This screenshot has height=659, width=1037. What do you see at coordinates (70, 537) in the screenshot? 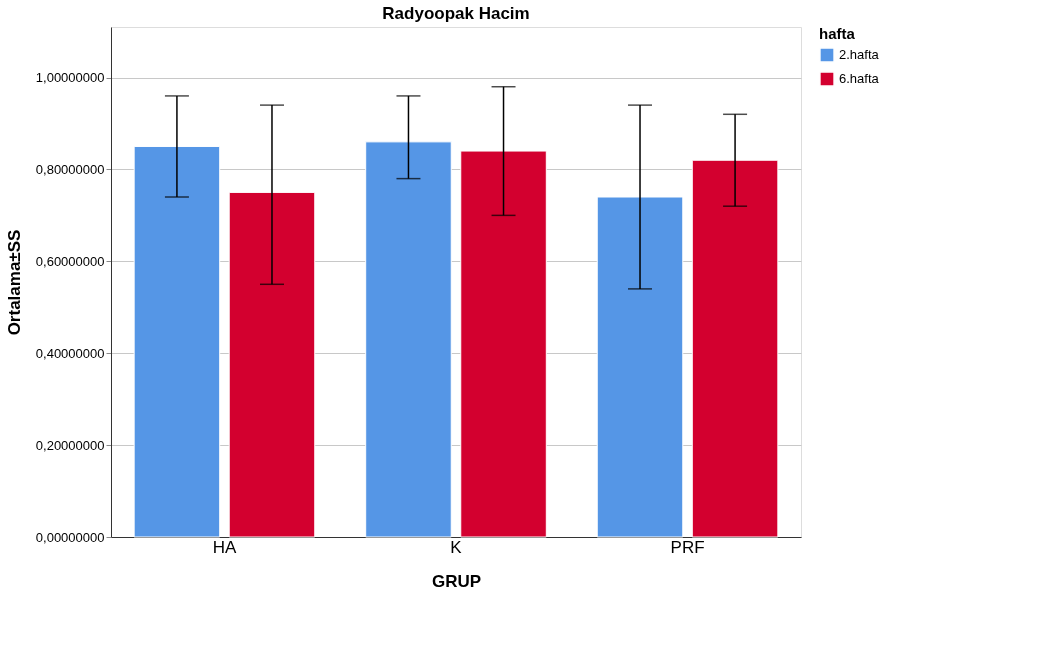
I see `y-tick-label: 0,00000000` at bounding box center [70, 537].